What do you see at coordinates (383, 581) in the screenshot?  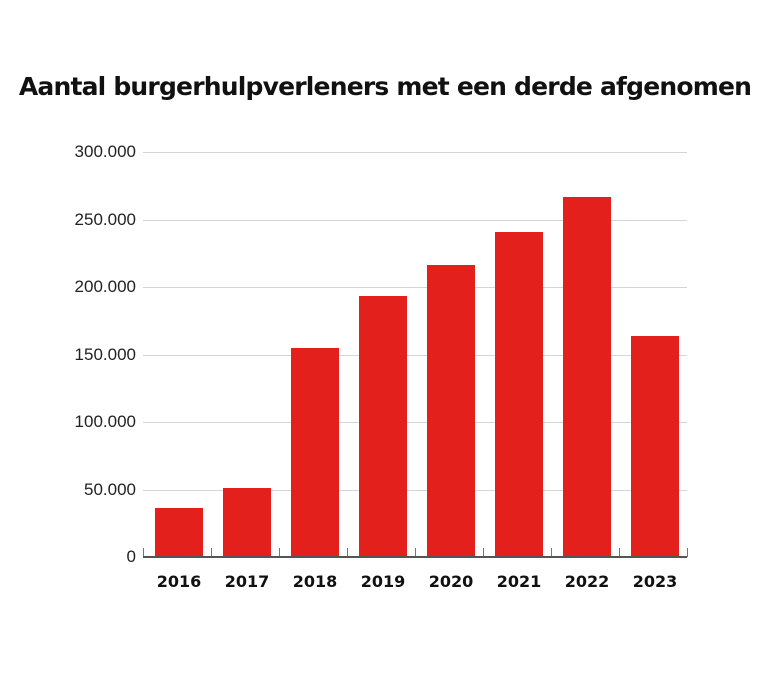 I see `x-tick-label: 2019` at bounding box center [383, 581].